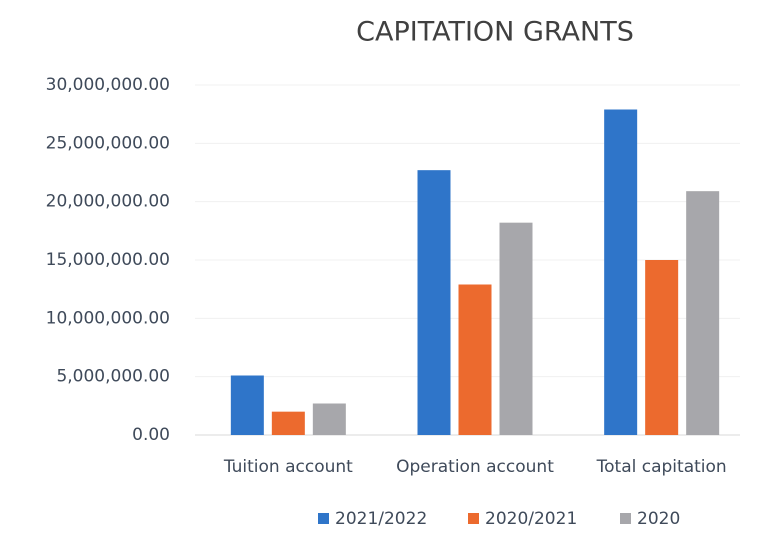 The image size is (760, 550). What do you see at coordinates (475, 467) in the screenshot?
I see `x-tick-label: Operation account` at bounding box center [475, 467].